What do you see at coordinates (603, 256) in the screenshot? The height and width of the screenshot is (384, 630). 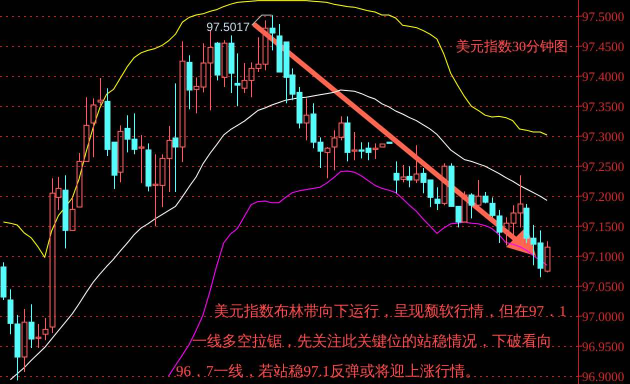 I see `y-tick-label: 97.1000` at bounding box center [603, 256].